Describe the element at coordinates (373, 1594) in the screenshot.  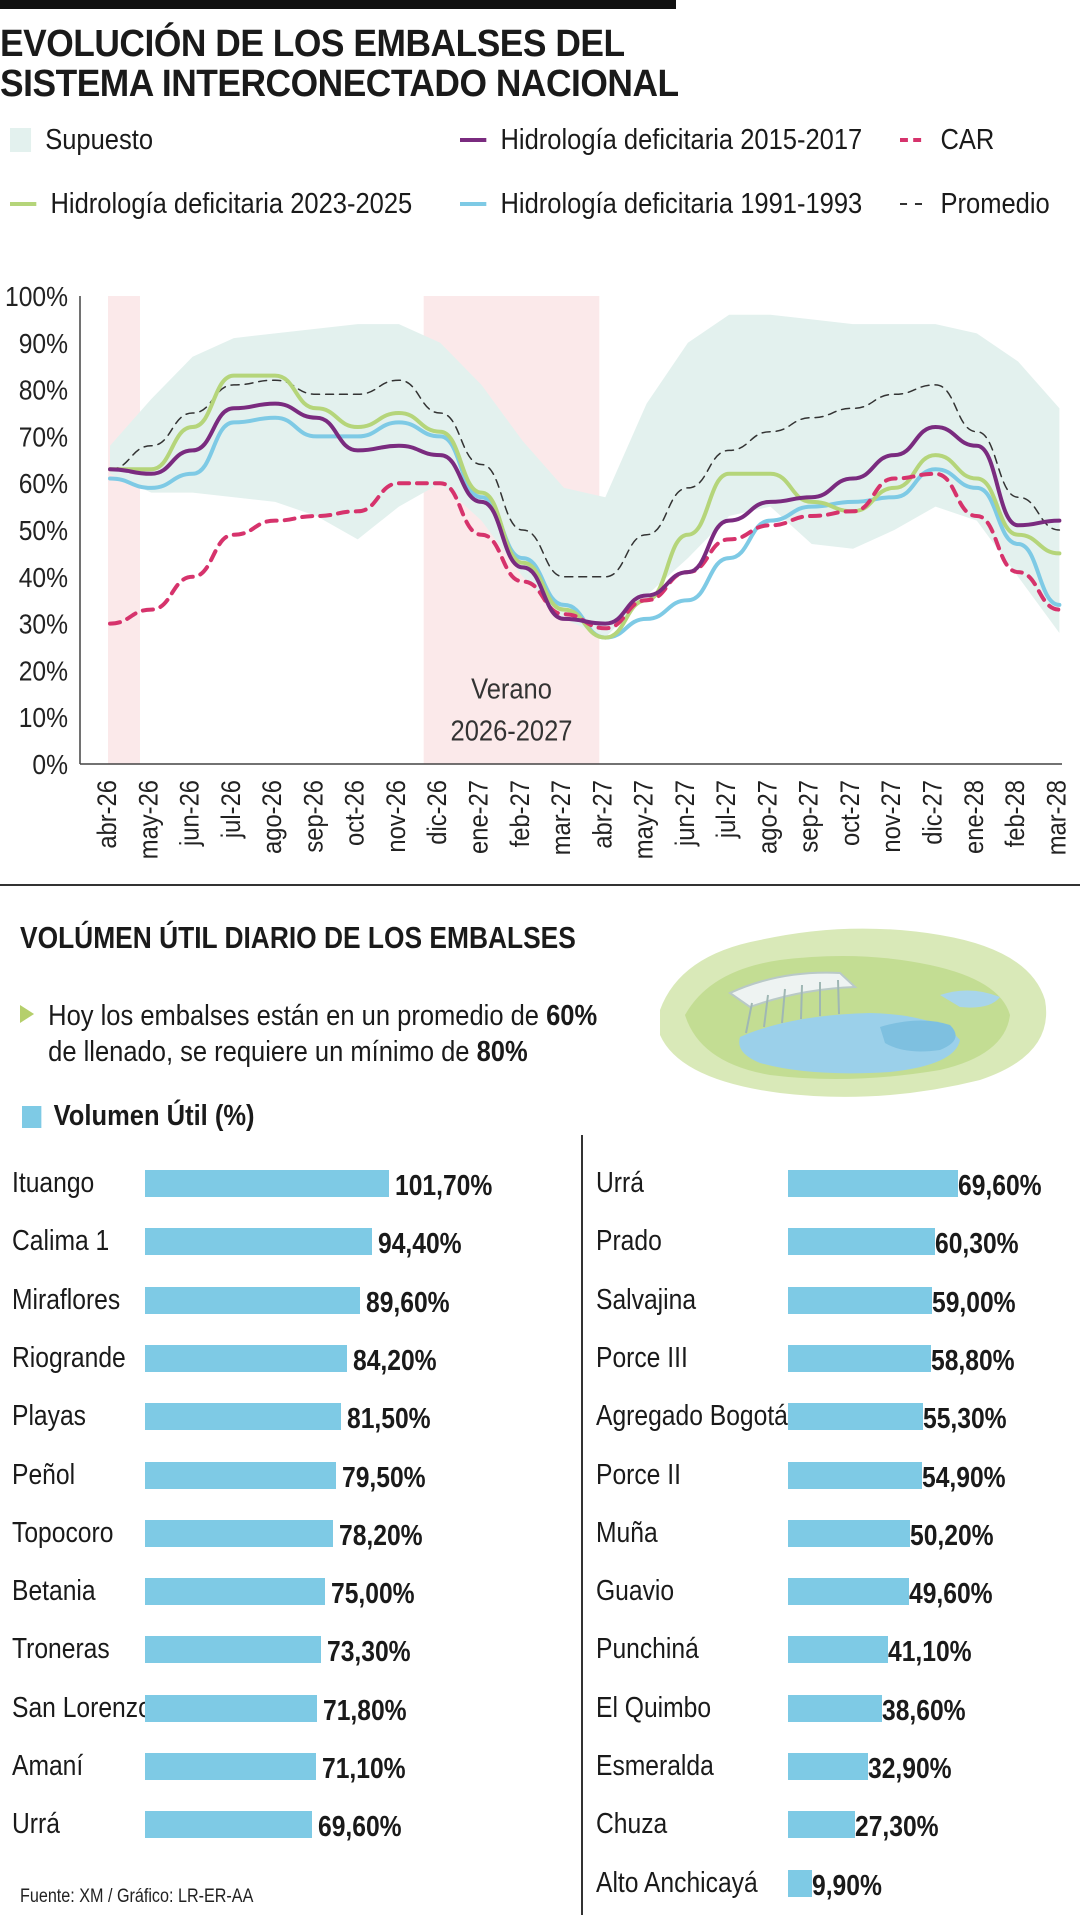
I see `bar-value: 75,00%` at that location.